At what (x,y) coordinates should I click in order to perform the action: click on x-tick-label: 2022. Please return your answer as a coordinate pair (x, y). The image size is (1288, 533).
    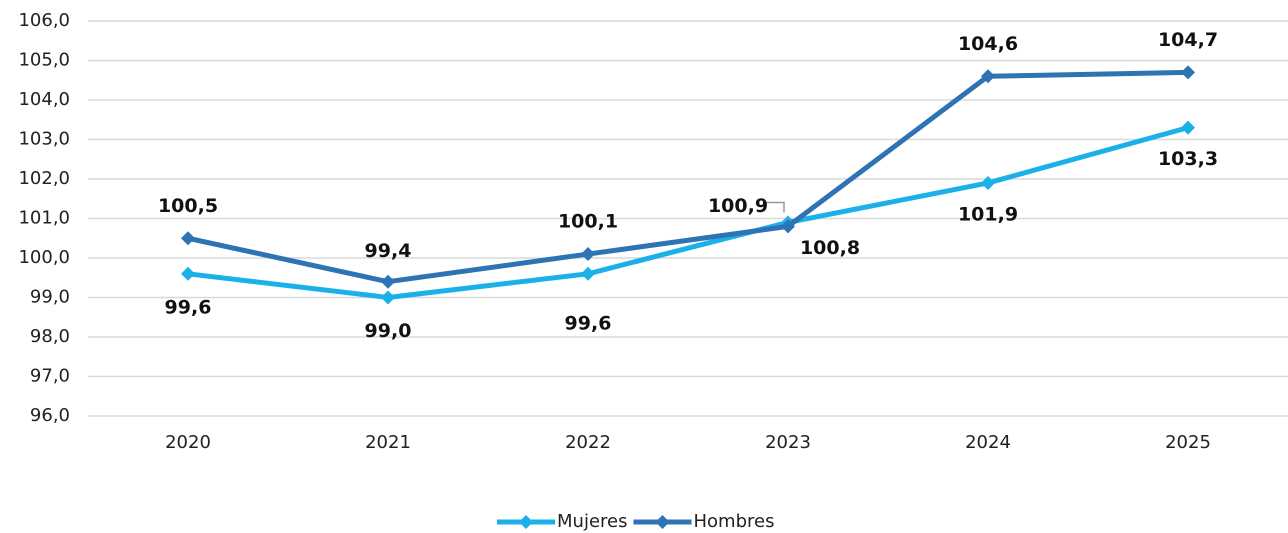
    Looking at the image, I should click on (588, 442).